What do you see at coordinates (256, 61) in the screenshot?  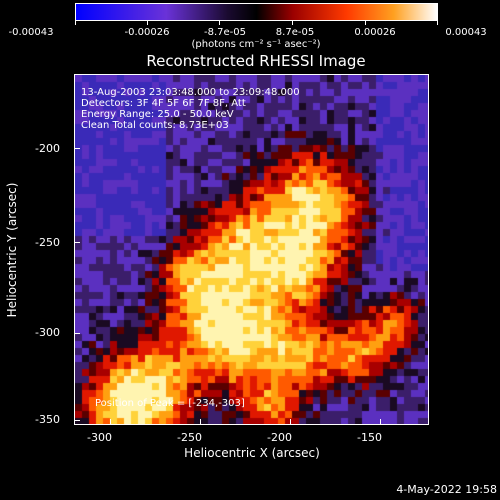 I see `image-title: Reconstructed RHESSI Image` at bounding box center [256, 61].